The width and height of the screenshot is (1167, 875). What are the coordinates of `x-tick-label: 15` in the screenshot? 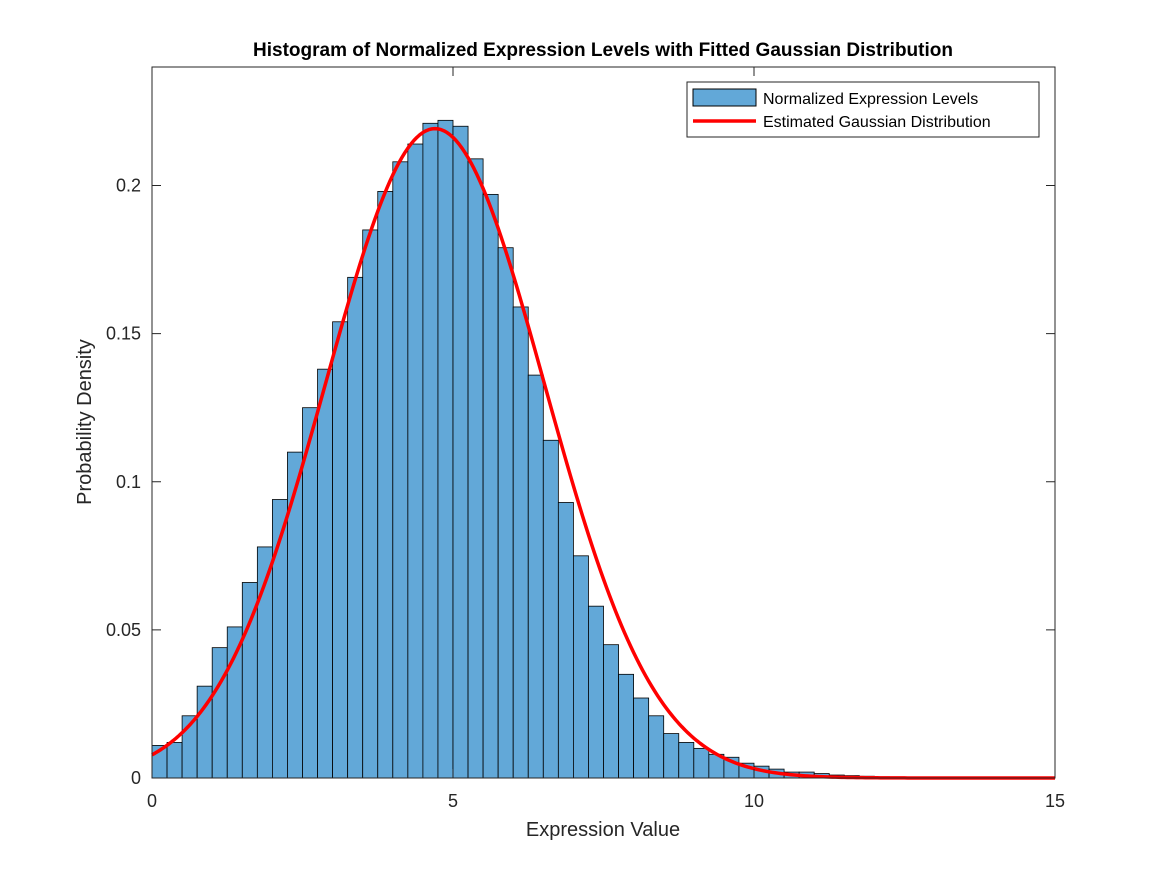 It's located at (1055, 801).